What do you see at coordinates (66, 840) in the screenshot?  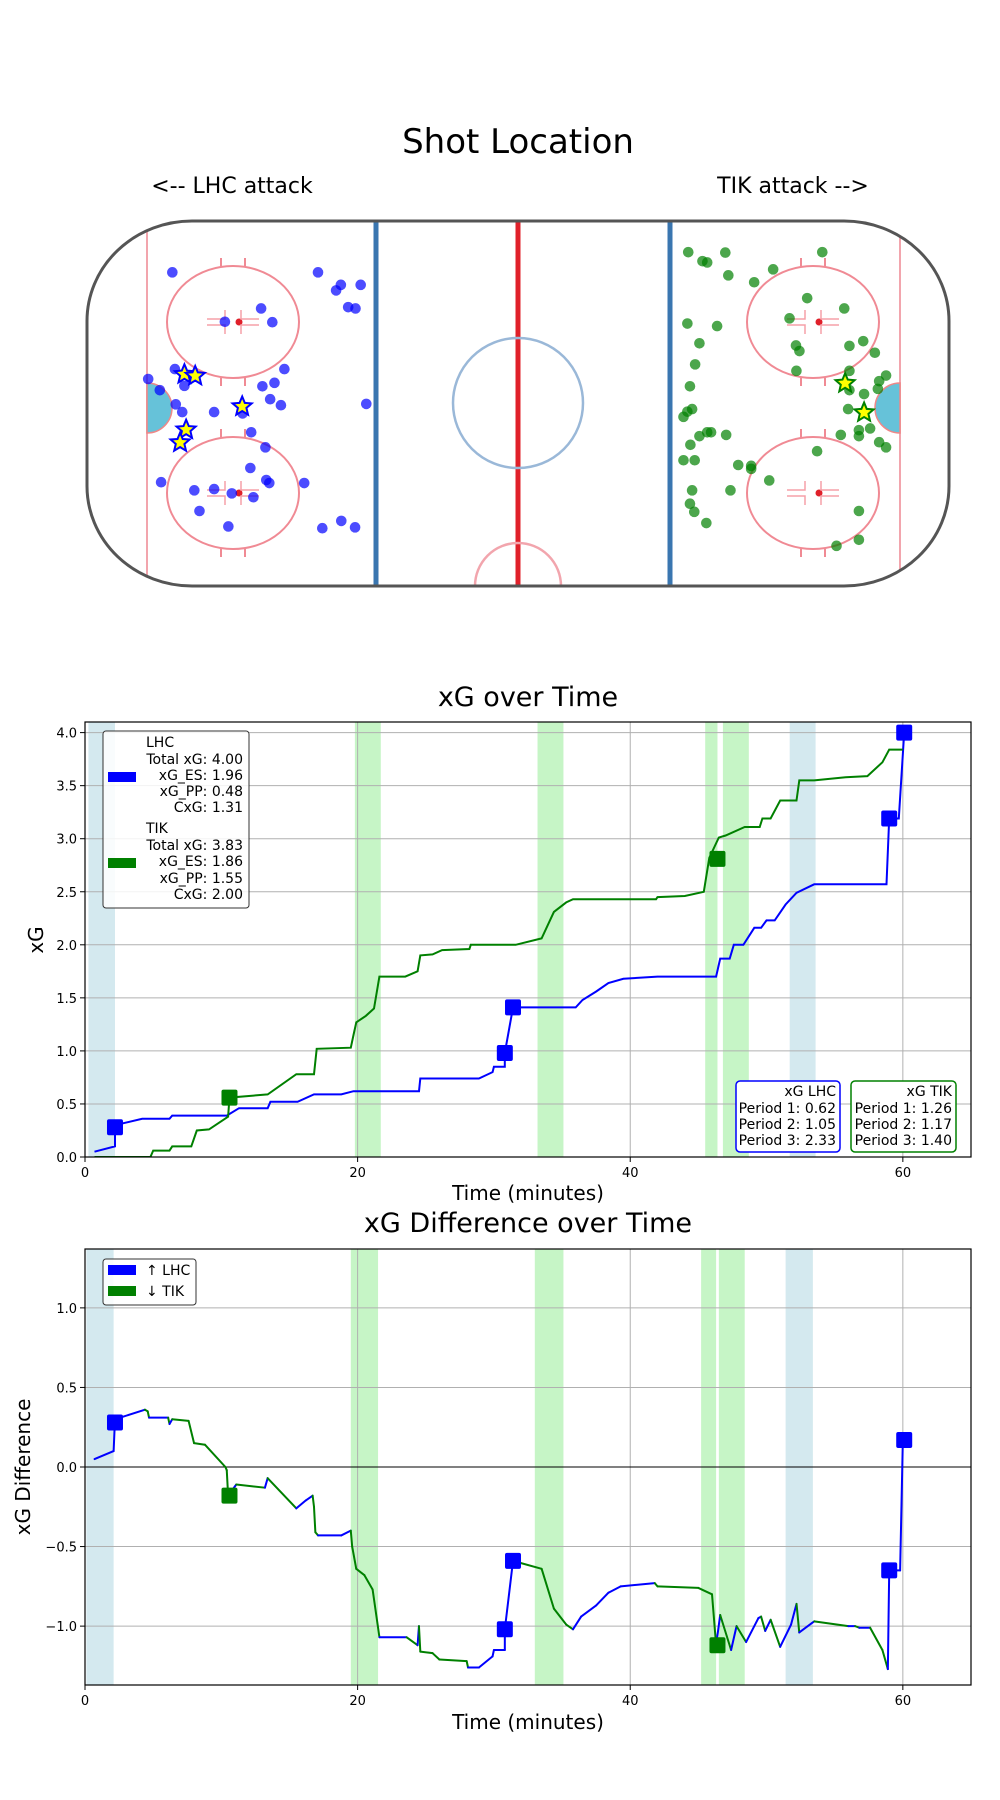 I see `y-tick-label: 3.0` at bounding box center [66, 840].